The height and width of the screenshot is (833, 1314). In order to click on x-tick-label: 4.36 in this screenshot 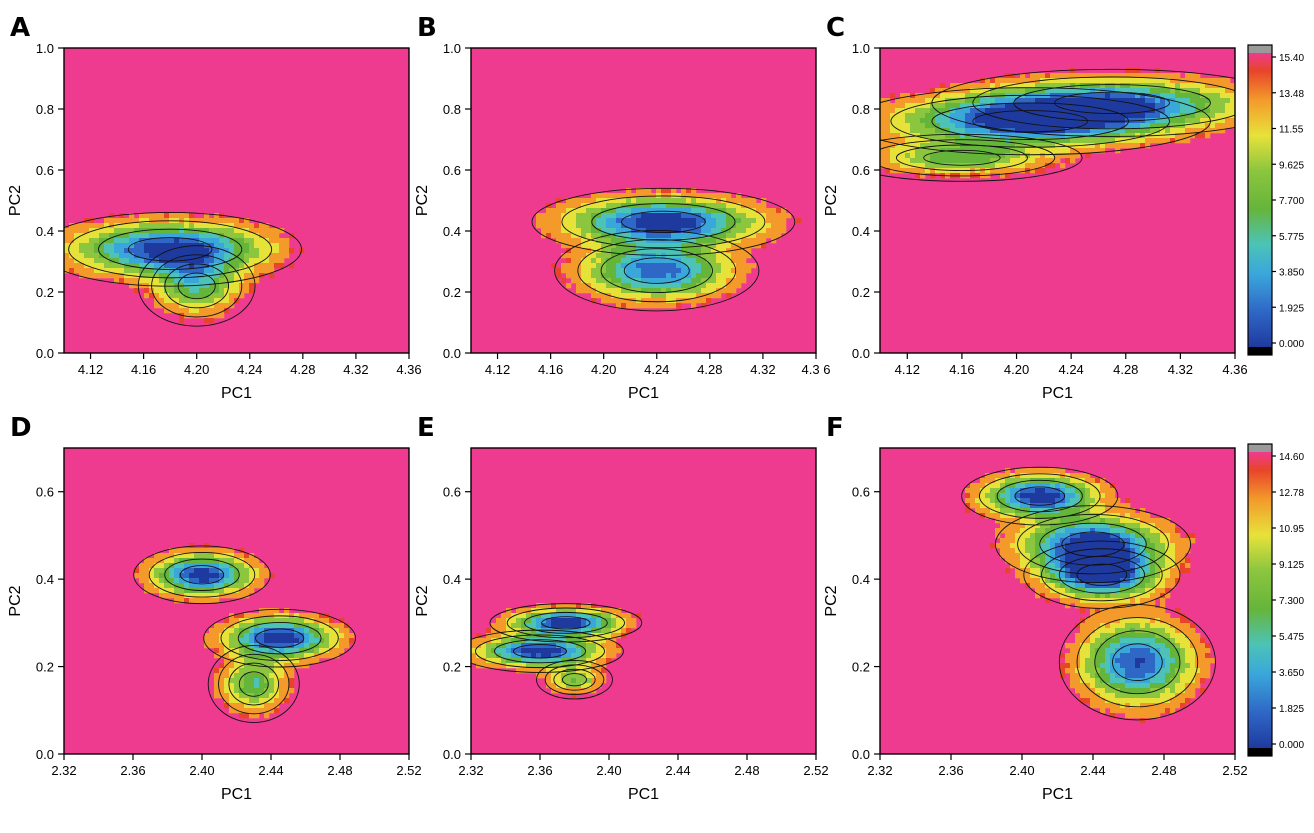, I will do `click(408, 369)`.